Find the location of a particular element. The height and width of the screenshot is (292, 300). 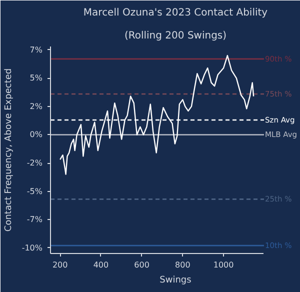

x-axis-title: Swings is located at coordinates (176, 281).